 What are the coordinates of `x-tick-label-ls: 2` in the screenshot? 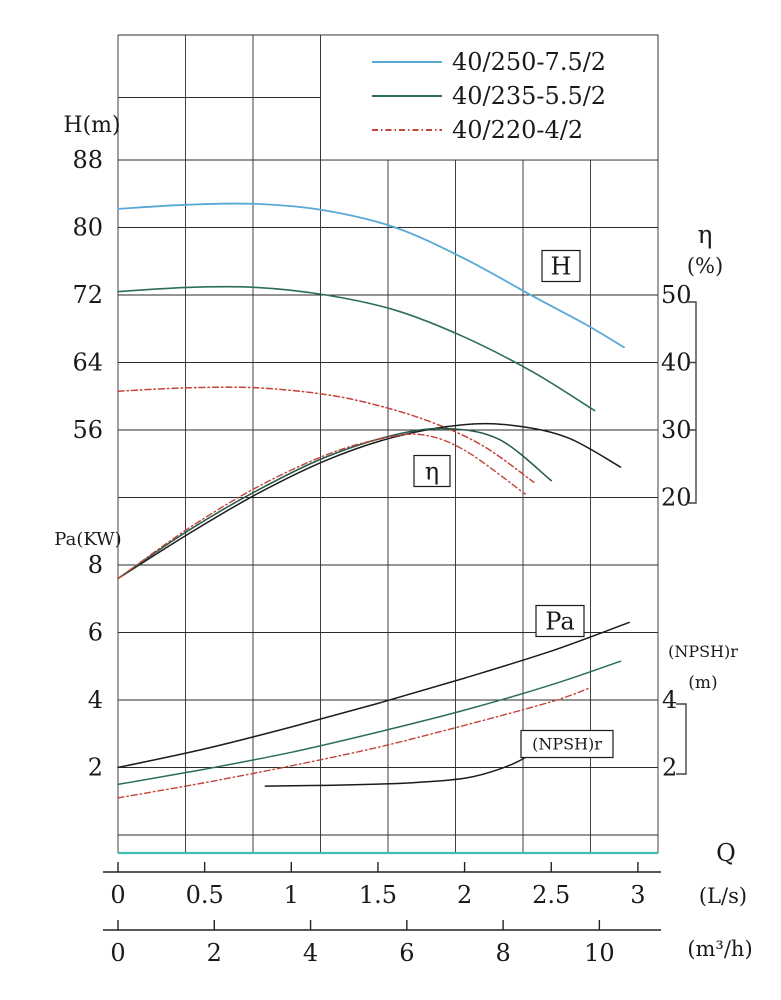 It's located at (464, 895).